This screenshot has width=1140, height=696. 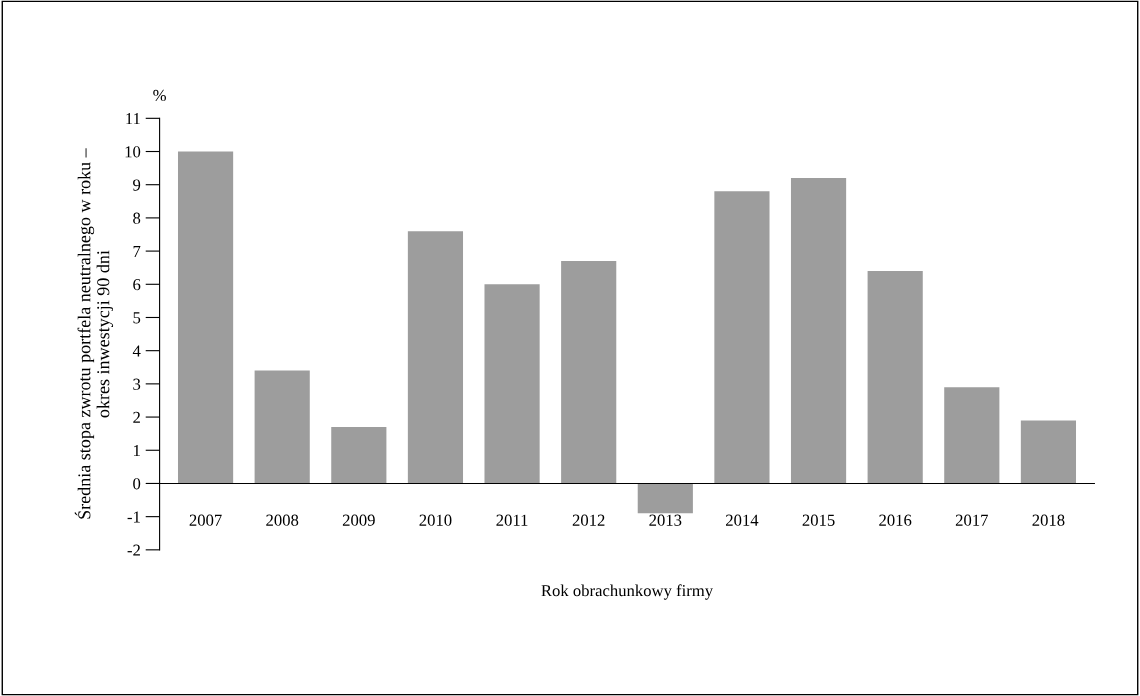 What do you see at coordinates (971, 520) in the screenshot?
I see `x-tick-label: 2017` at bounding box center [971, 520].